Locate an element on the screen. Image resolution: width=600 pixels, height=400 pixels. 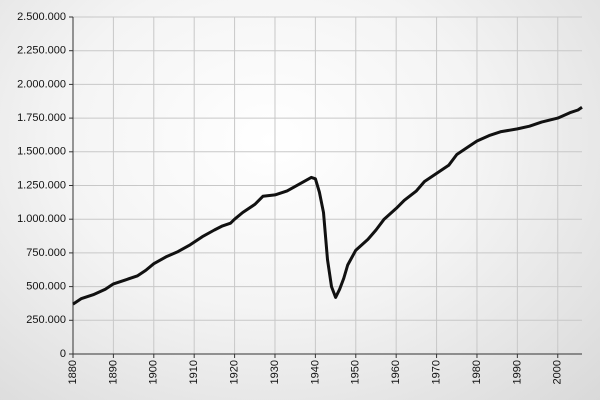
x-tick-label: 1960 is located at coordinates (396, 372).